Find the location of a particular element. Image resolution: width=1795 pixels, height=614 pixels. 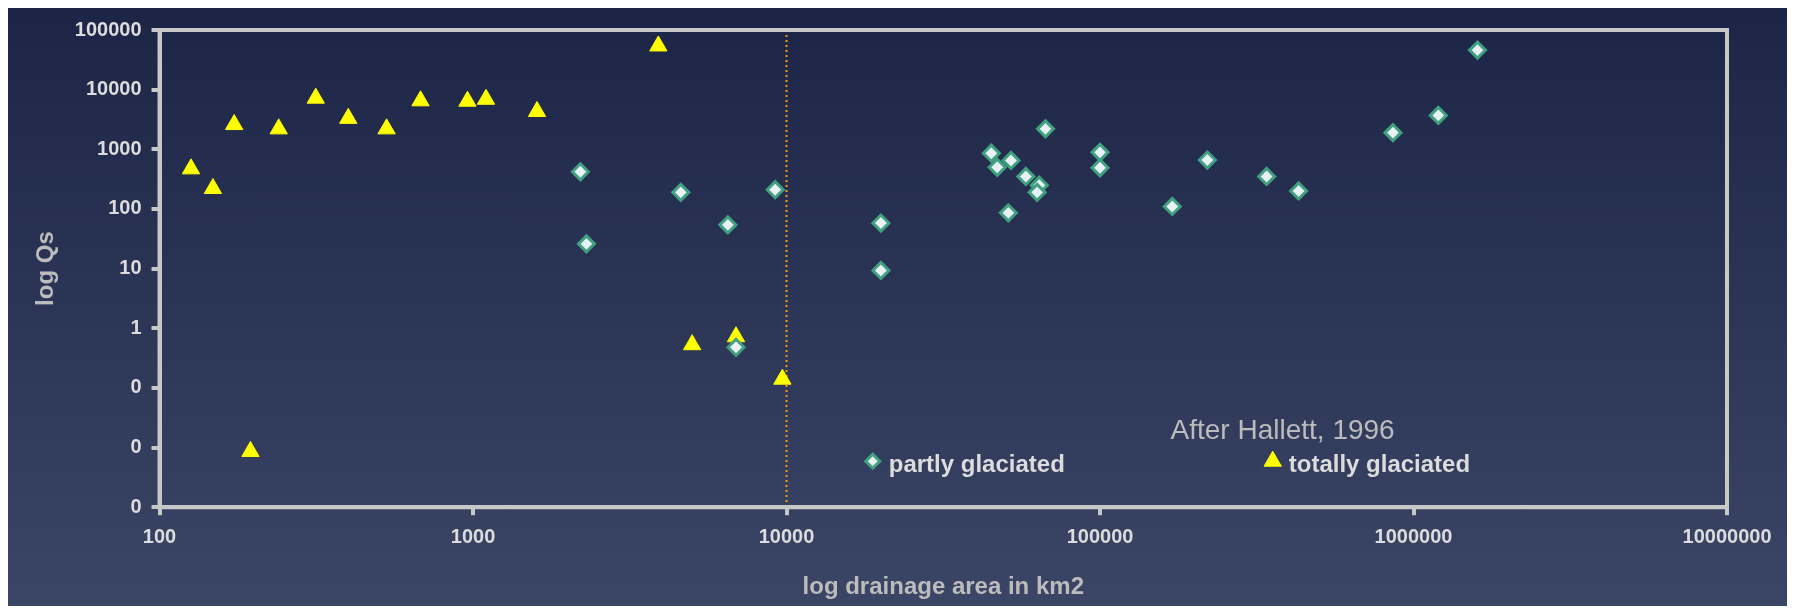

legend-label: partly glaciated is located at coordinates (976, 463).